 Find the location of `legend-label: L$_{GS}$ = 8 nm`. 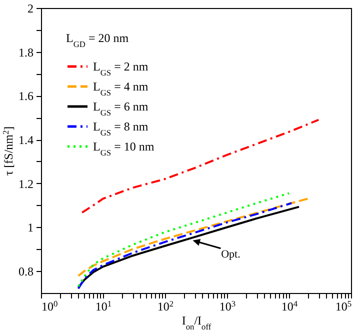

legend-label: L$_{GS}$ = 8 nm is located at coordinates (121, 128).